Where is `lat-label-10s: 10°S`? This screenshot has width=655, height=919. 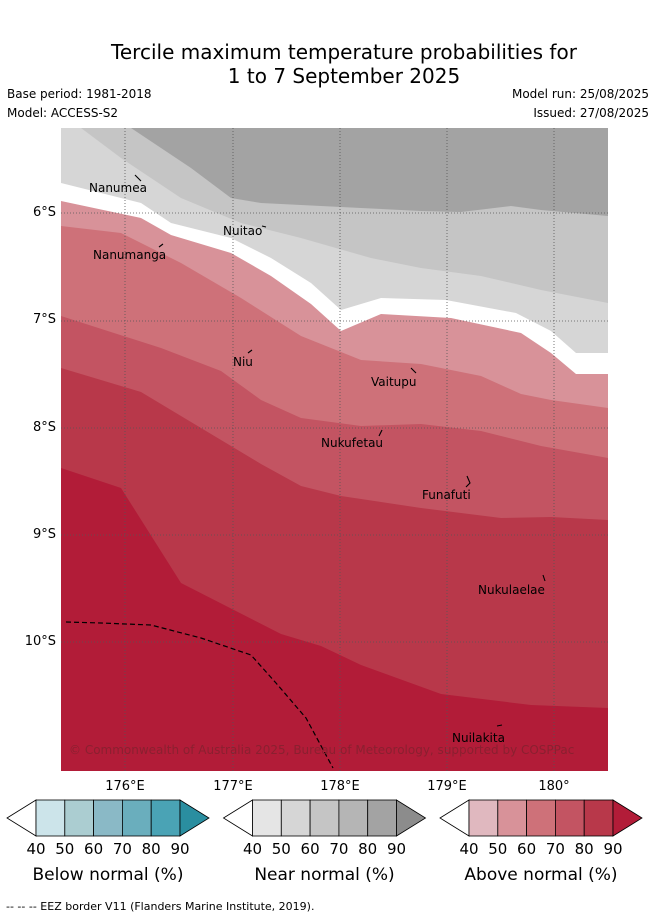 lat-label-10s: 10°S is located at coordinates (40, 641).